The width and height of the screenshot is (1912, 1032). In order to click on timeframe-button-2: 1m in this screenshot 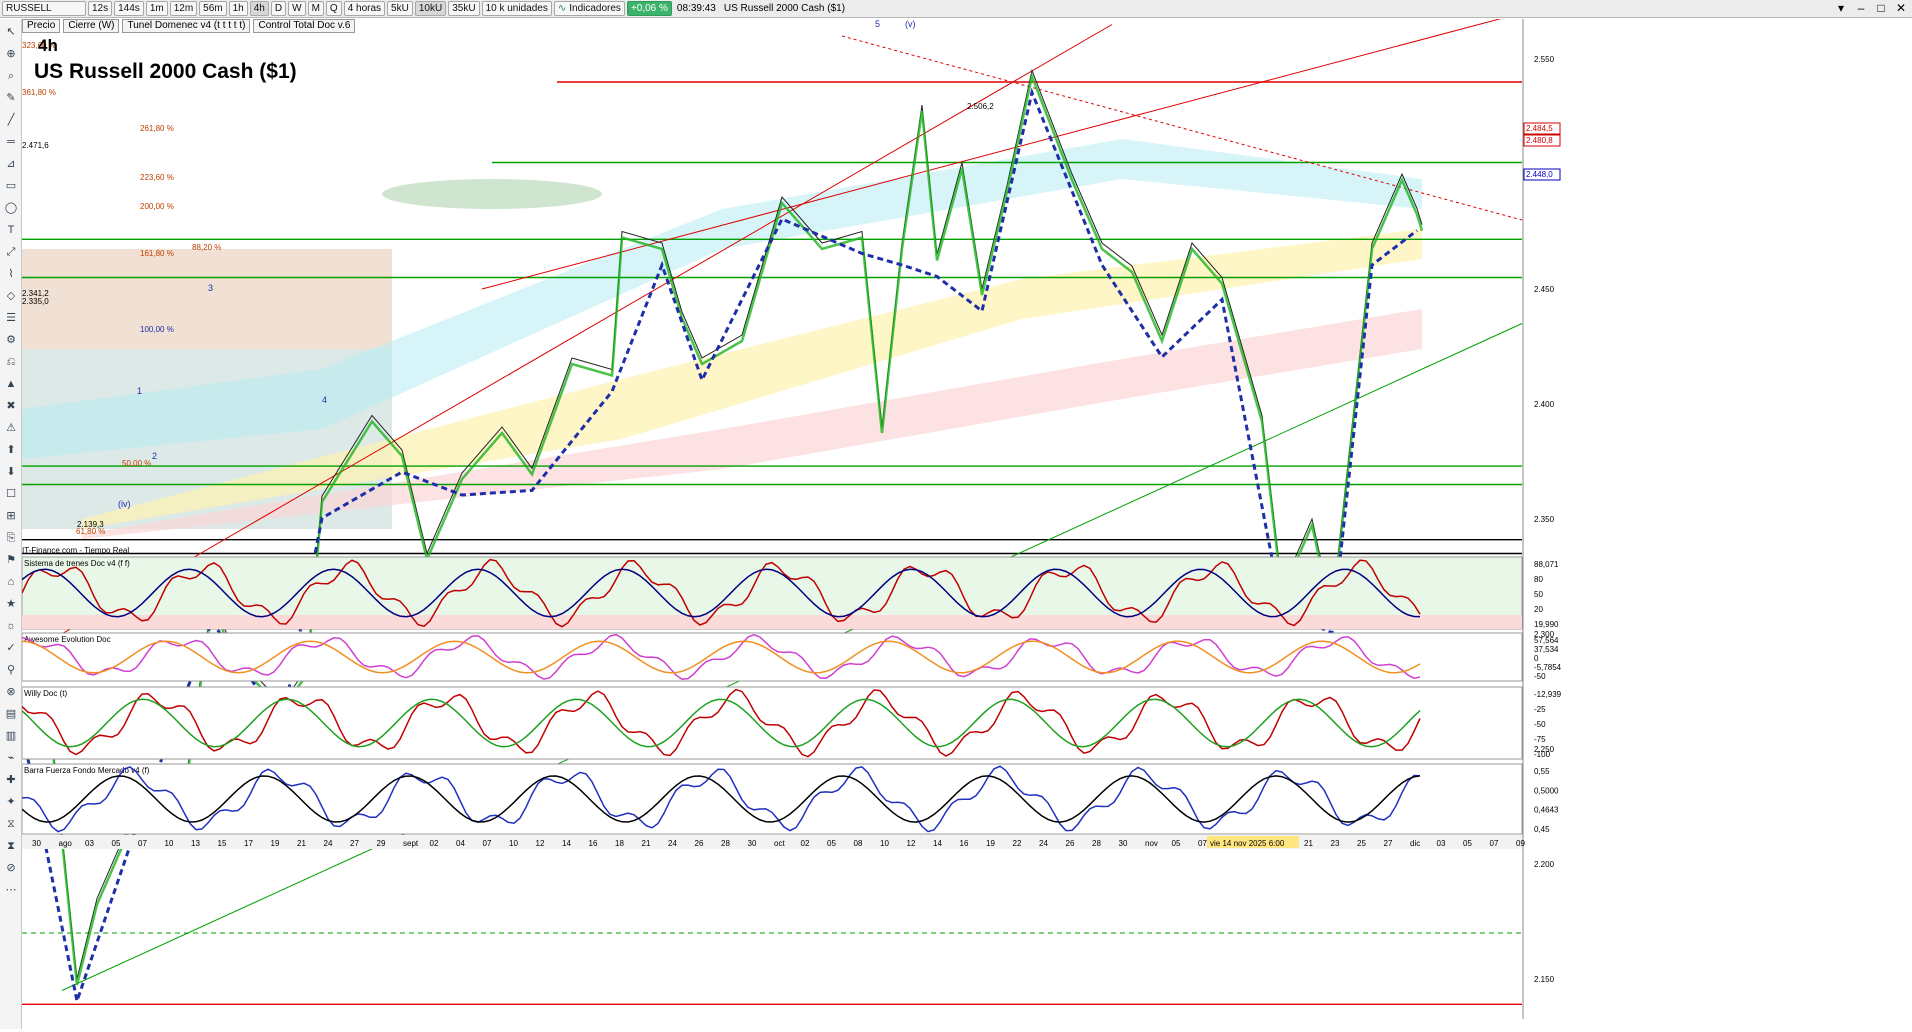, I will do `click(156, 8)`.